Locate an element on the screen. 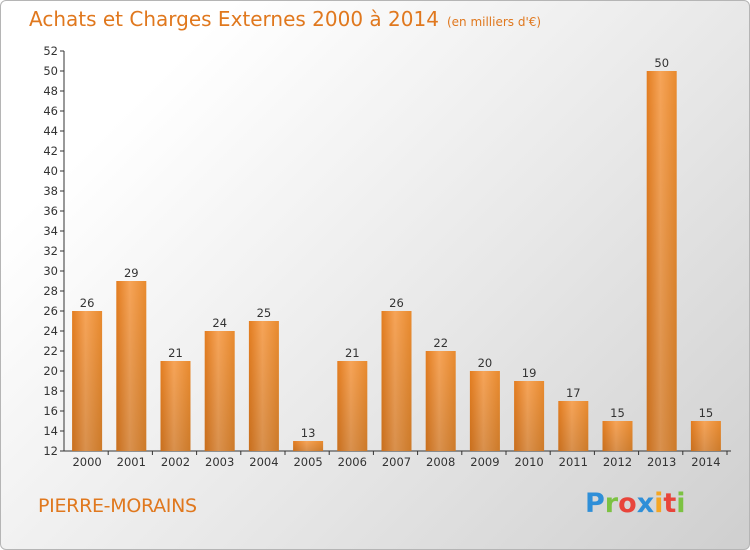 The height and width of the screenshot is (550, 750). y-tick-label: 46 is located at coordinates (50, 111).